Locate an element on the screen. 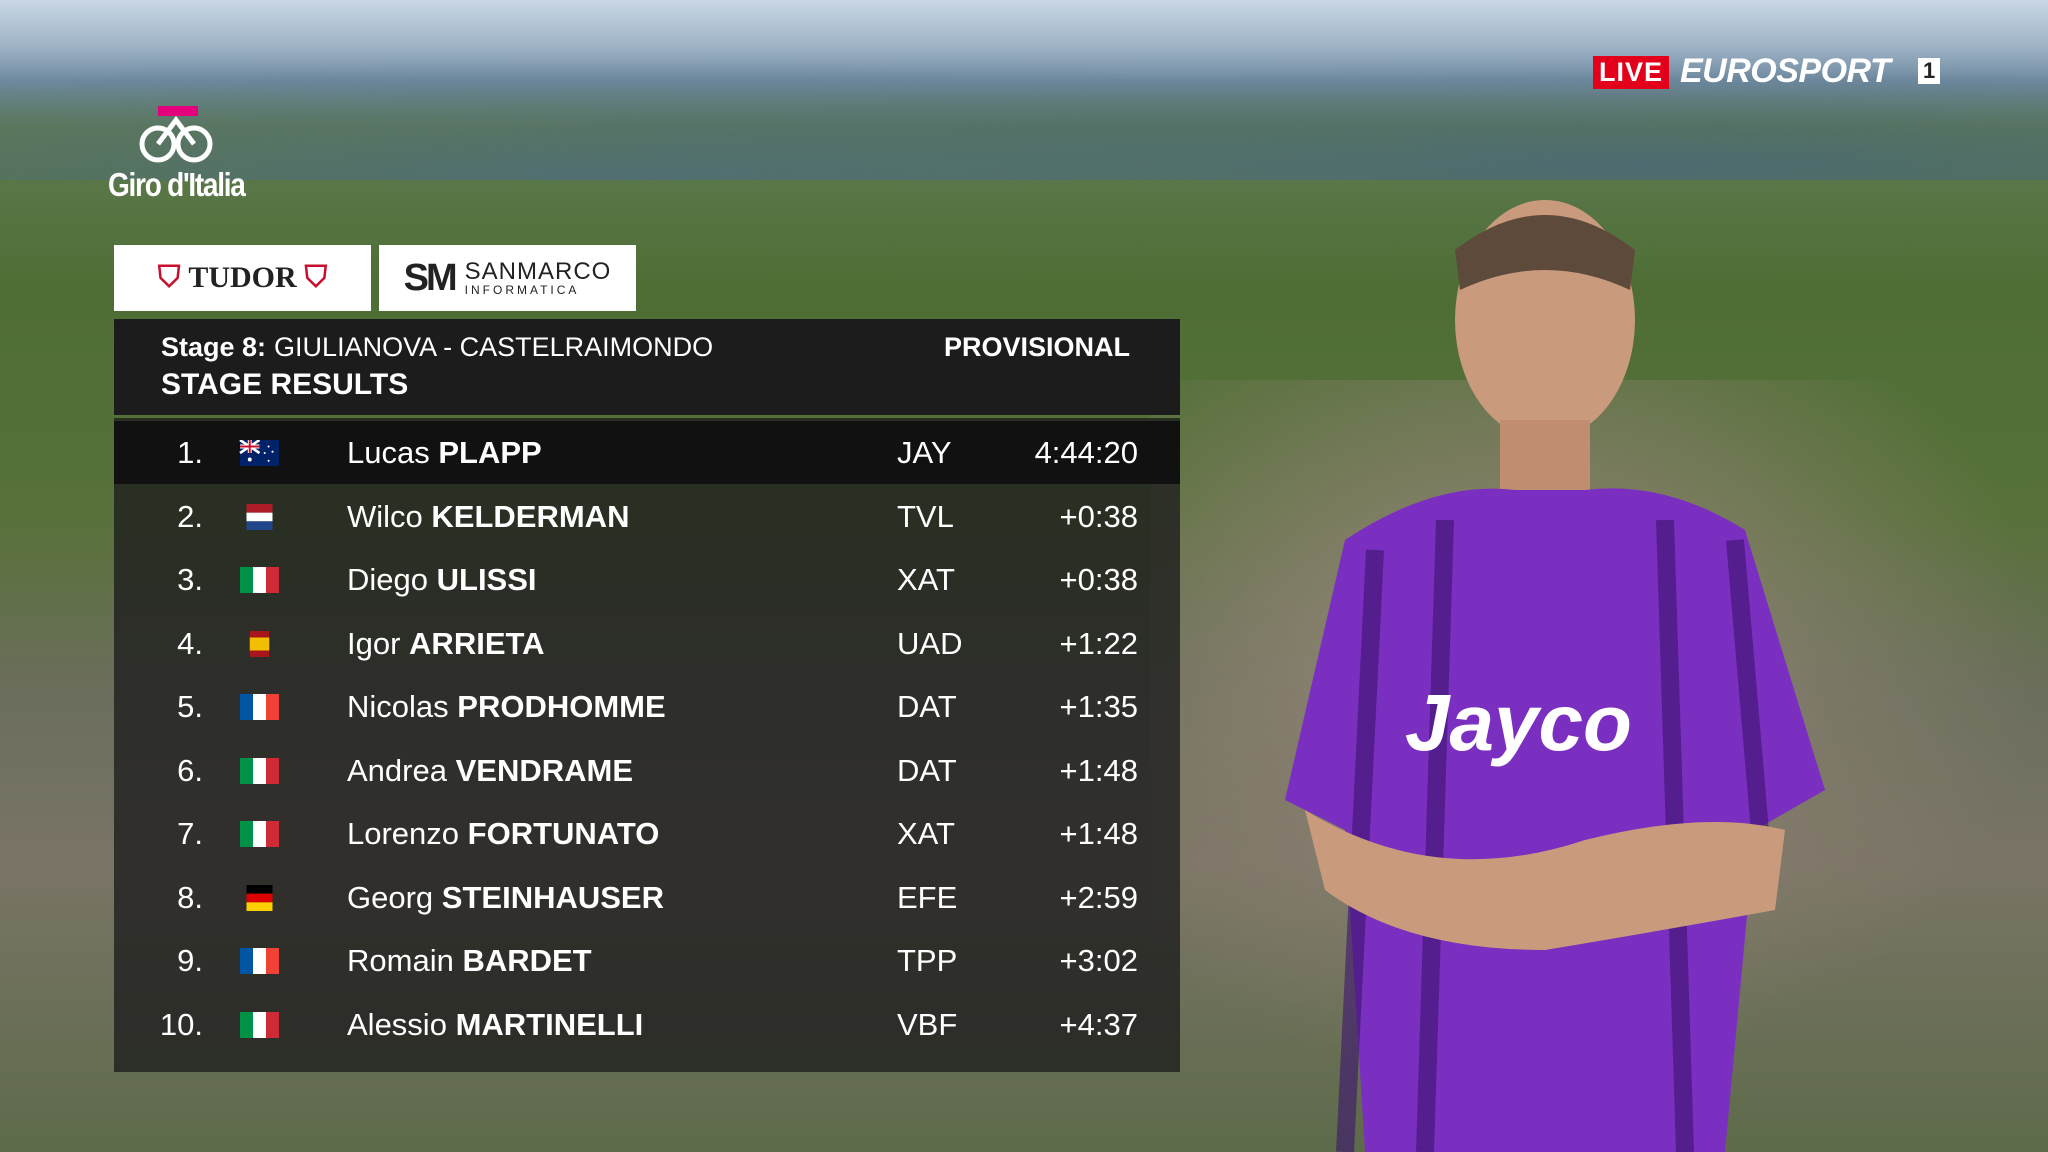 The height and width of the screenshot is (1152, 2048). team-code: TPP is located at coordinates (927, 960).